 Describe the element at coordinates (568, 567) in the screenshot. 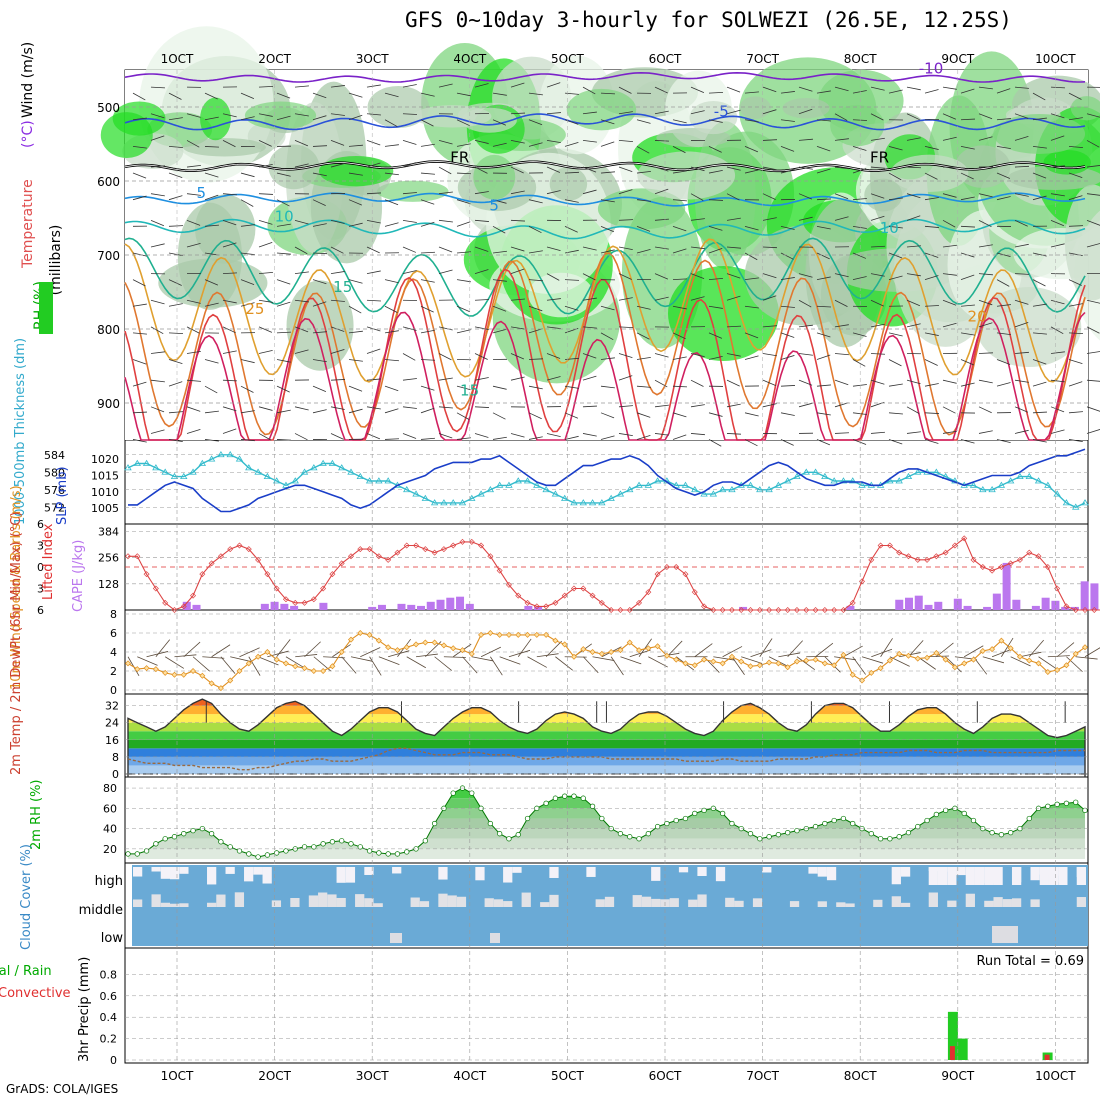

I see `cape-li-panel: 6 3 0 3 6 128 256 384 Lifted Index CAPE (J/kg)` at that location.